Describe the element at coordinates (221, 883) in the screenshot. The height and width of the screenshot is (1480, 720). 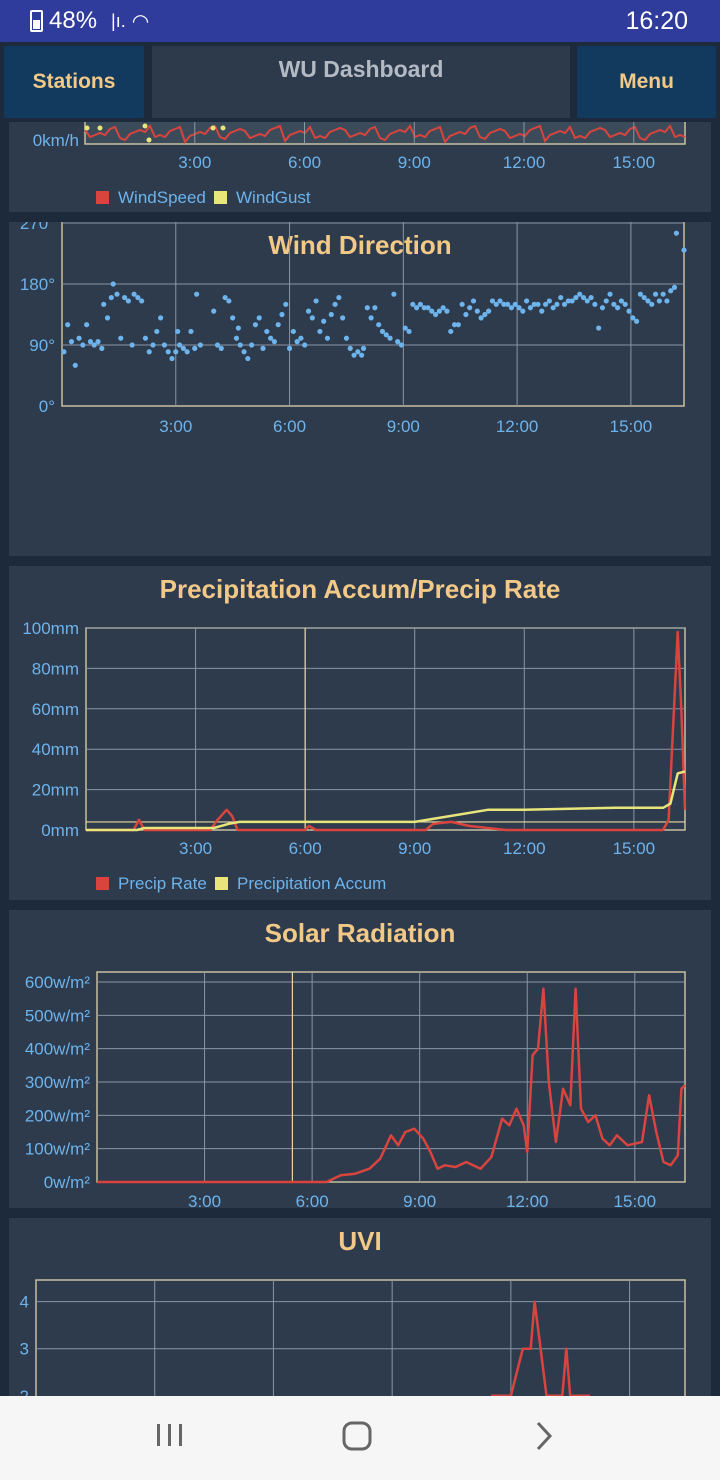
I see `legend-swatch-precip-accum` at that location.